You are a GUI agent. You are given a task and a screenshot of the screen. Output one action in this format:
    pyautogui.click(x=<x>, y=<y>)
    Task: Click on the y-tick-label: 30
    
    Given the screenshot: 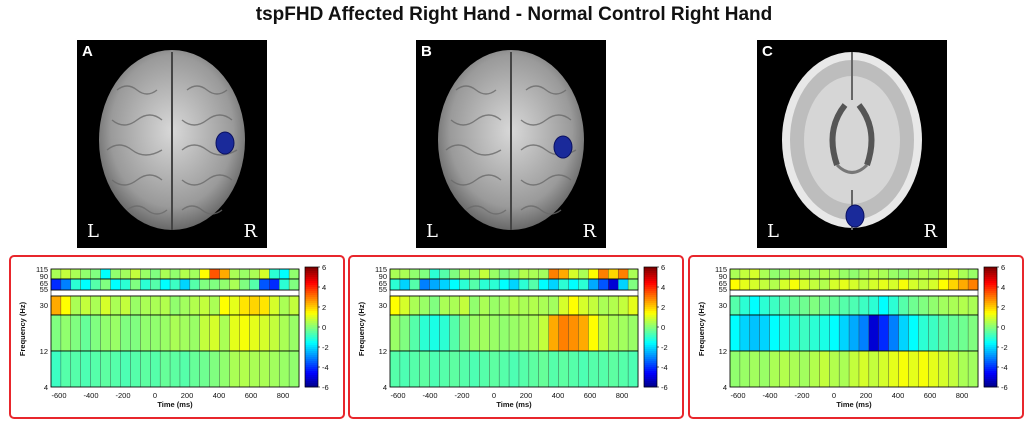 What is the action you would take?
    pyautogui.click(x=44, y=305)
    